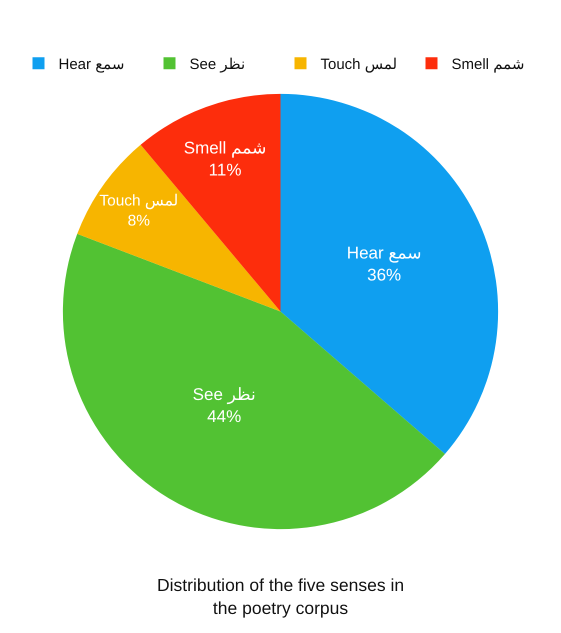  Describe the element at coordinates (384, 254) in the screenshot. I see `slice-label: Hear سمع` at that location.